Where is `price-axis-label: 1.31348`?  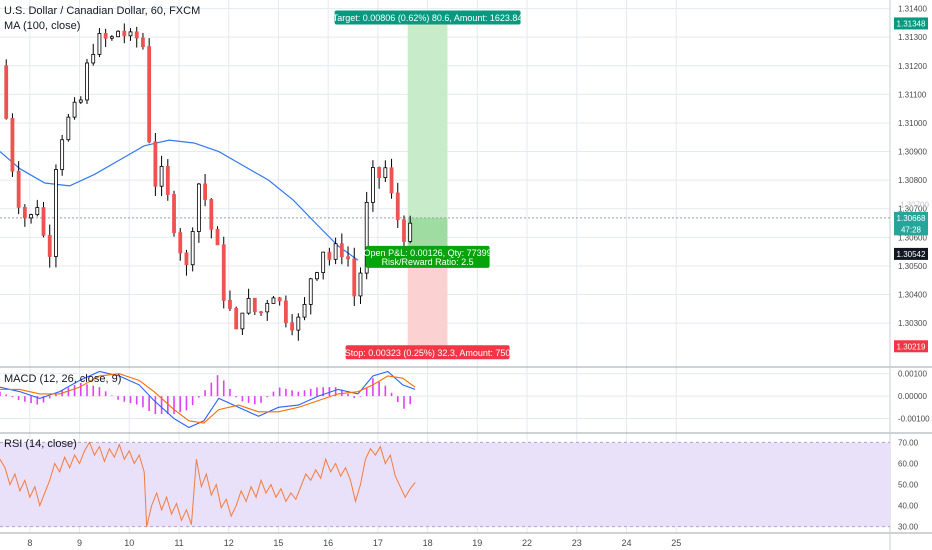 price-axis-label: 1.31348 is located at coordinates (911, 23).